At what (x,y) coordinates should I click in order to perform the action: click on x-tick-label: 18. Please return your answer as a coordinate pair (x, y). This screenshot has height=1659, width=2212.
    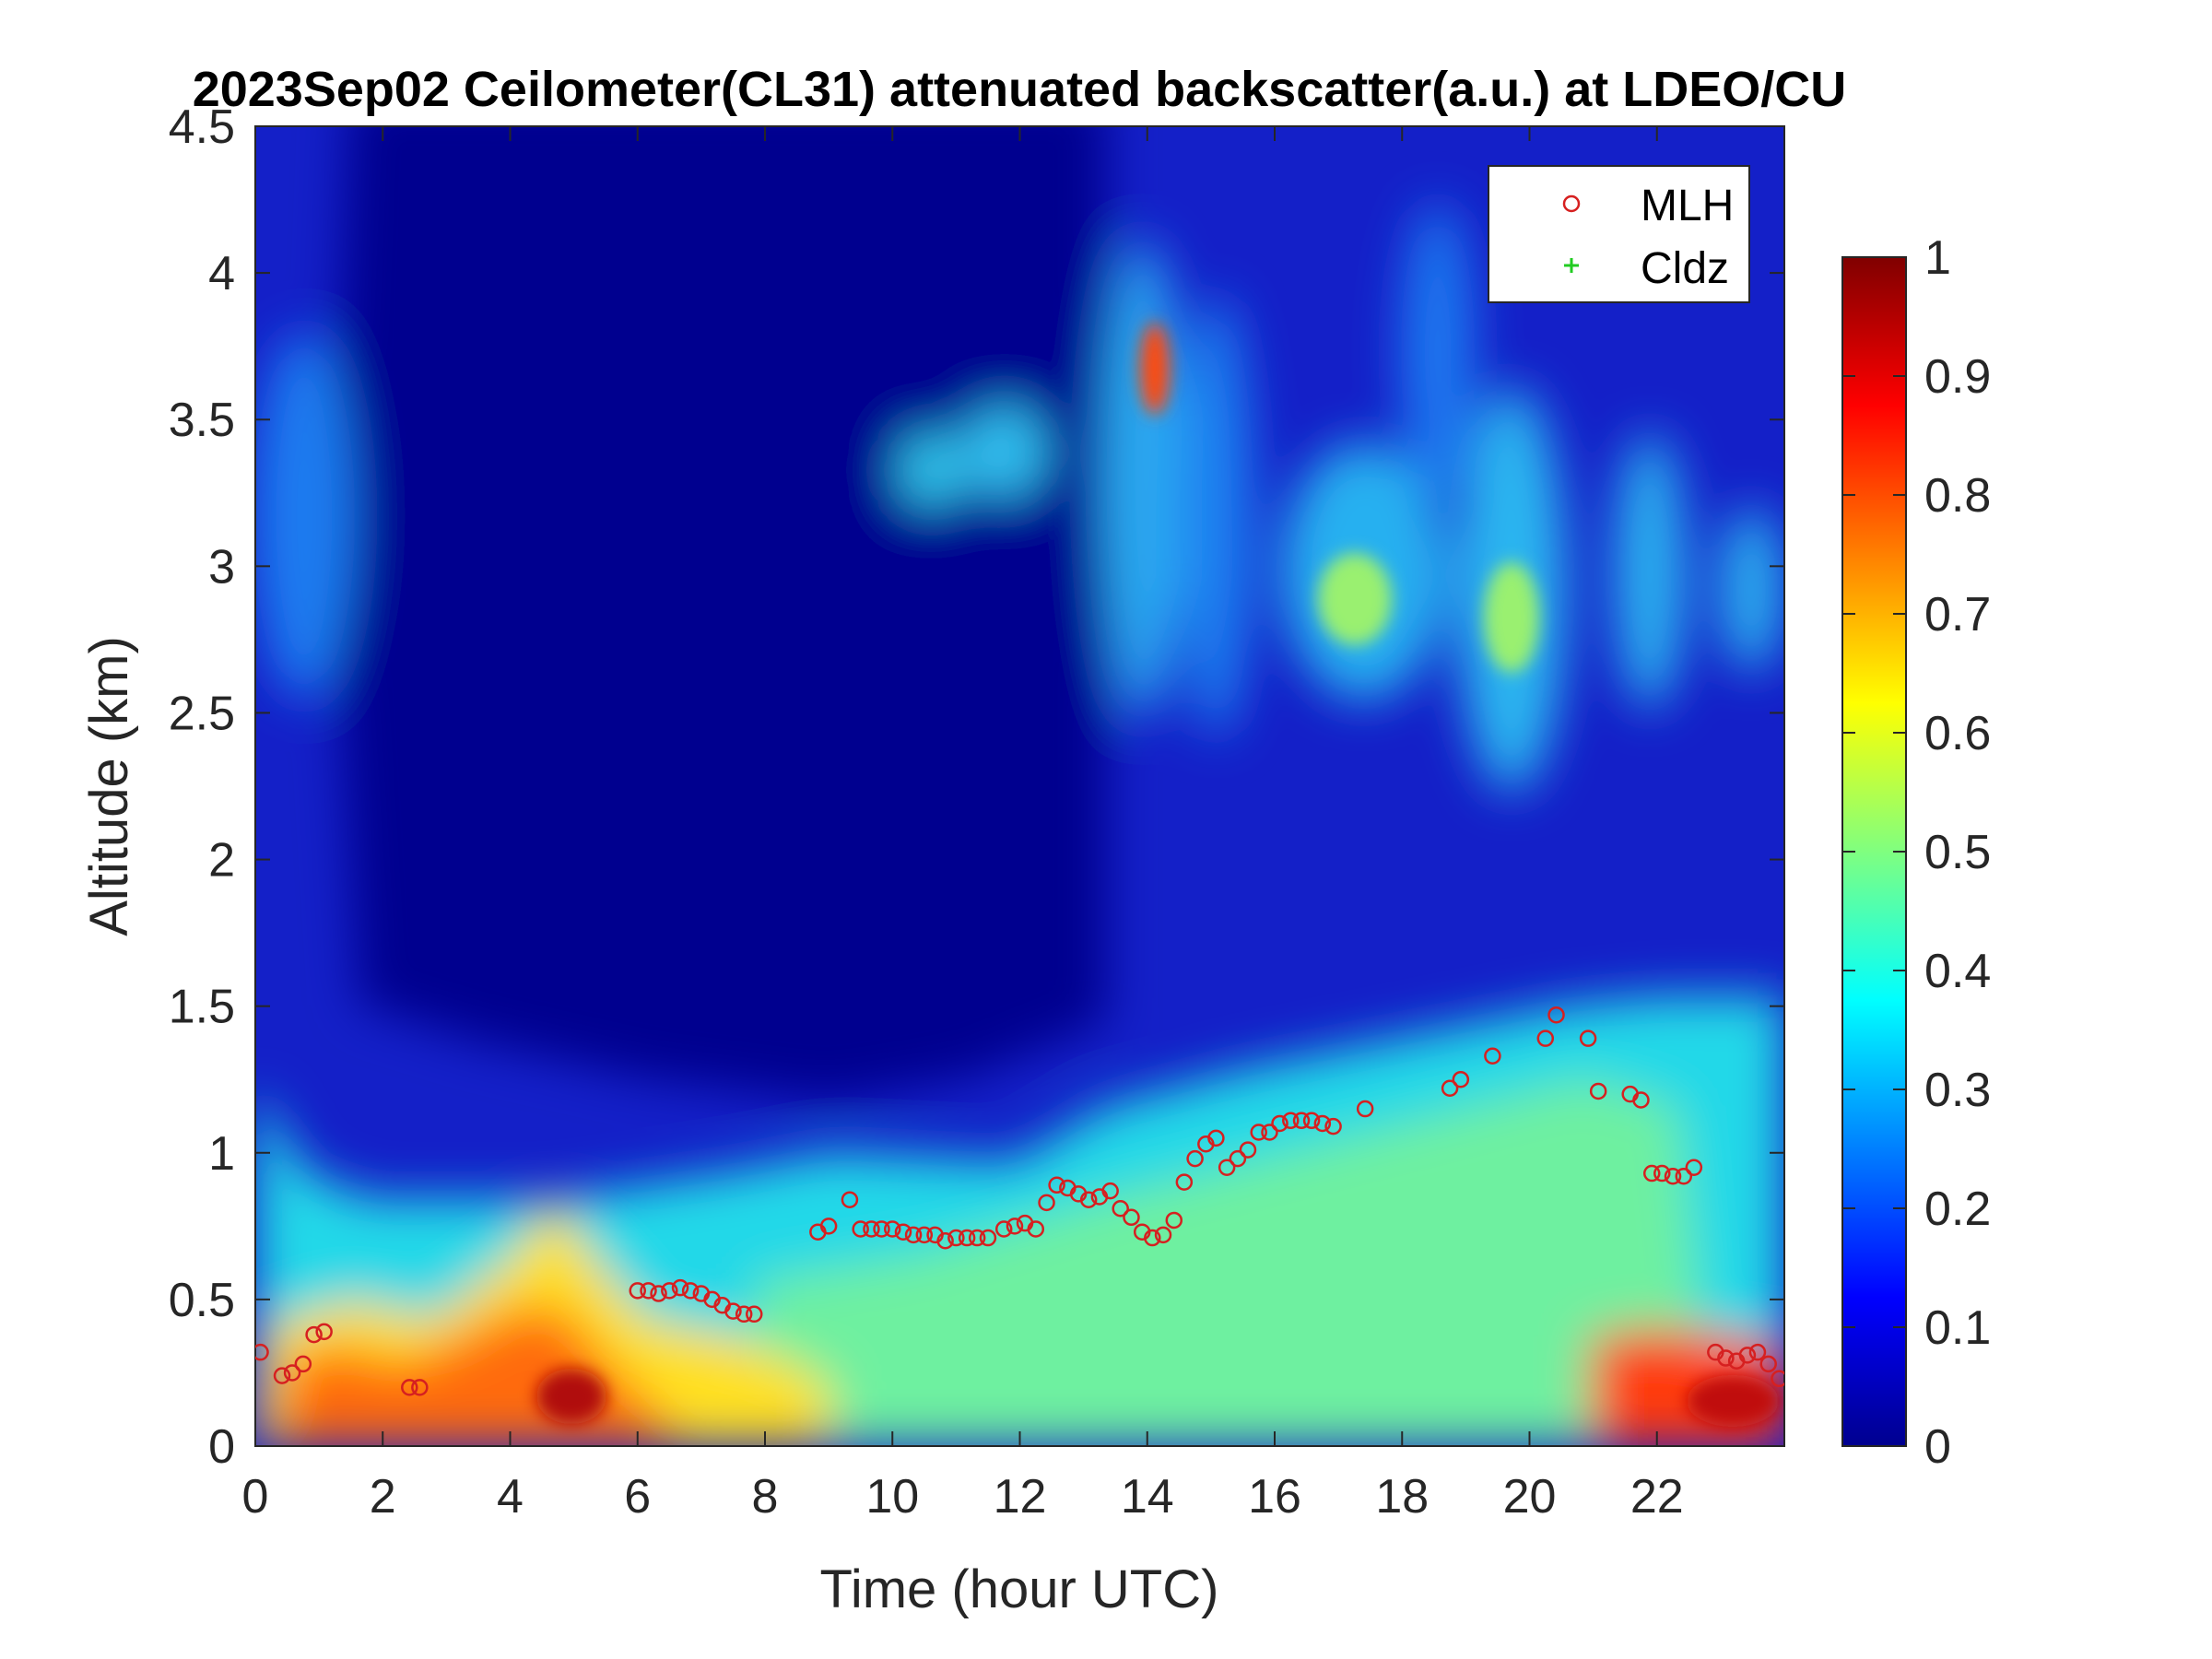
    Looking at the image, I should click on (1402, 1497).